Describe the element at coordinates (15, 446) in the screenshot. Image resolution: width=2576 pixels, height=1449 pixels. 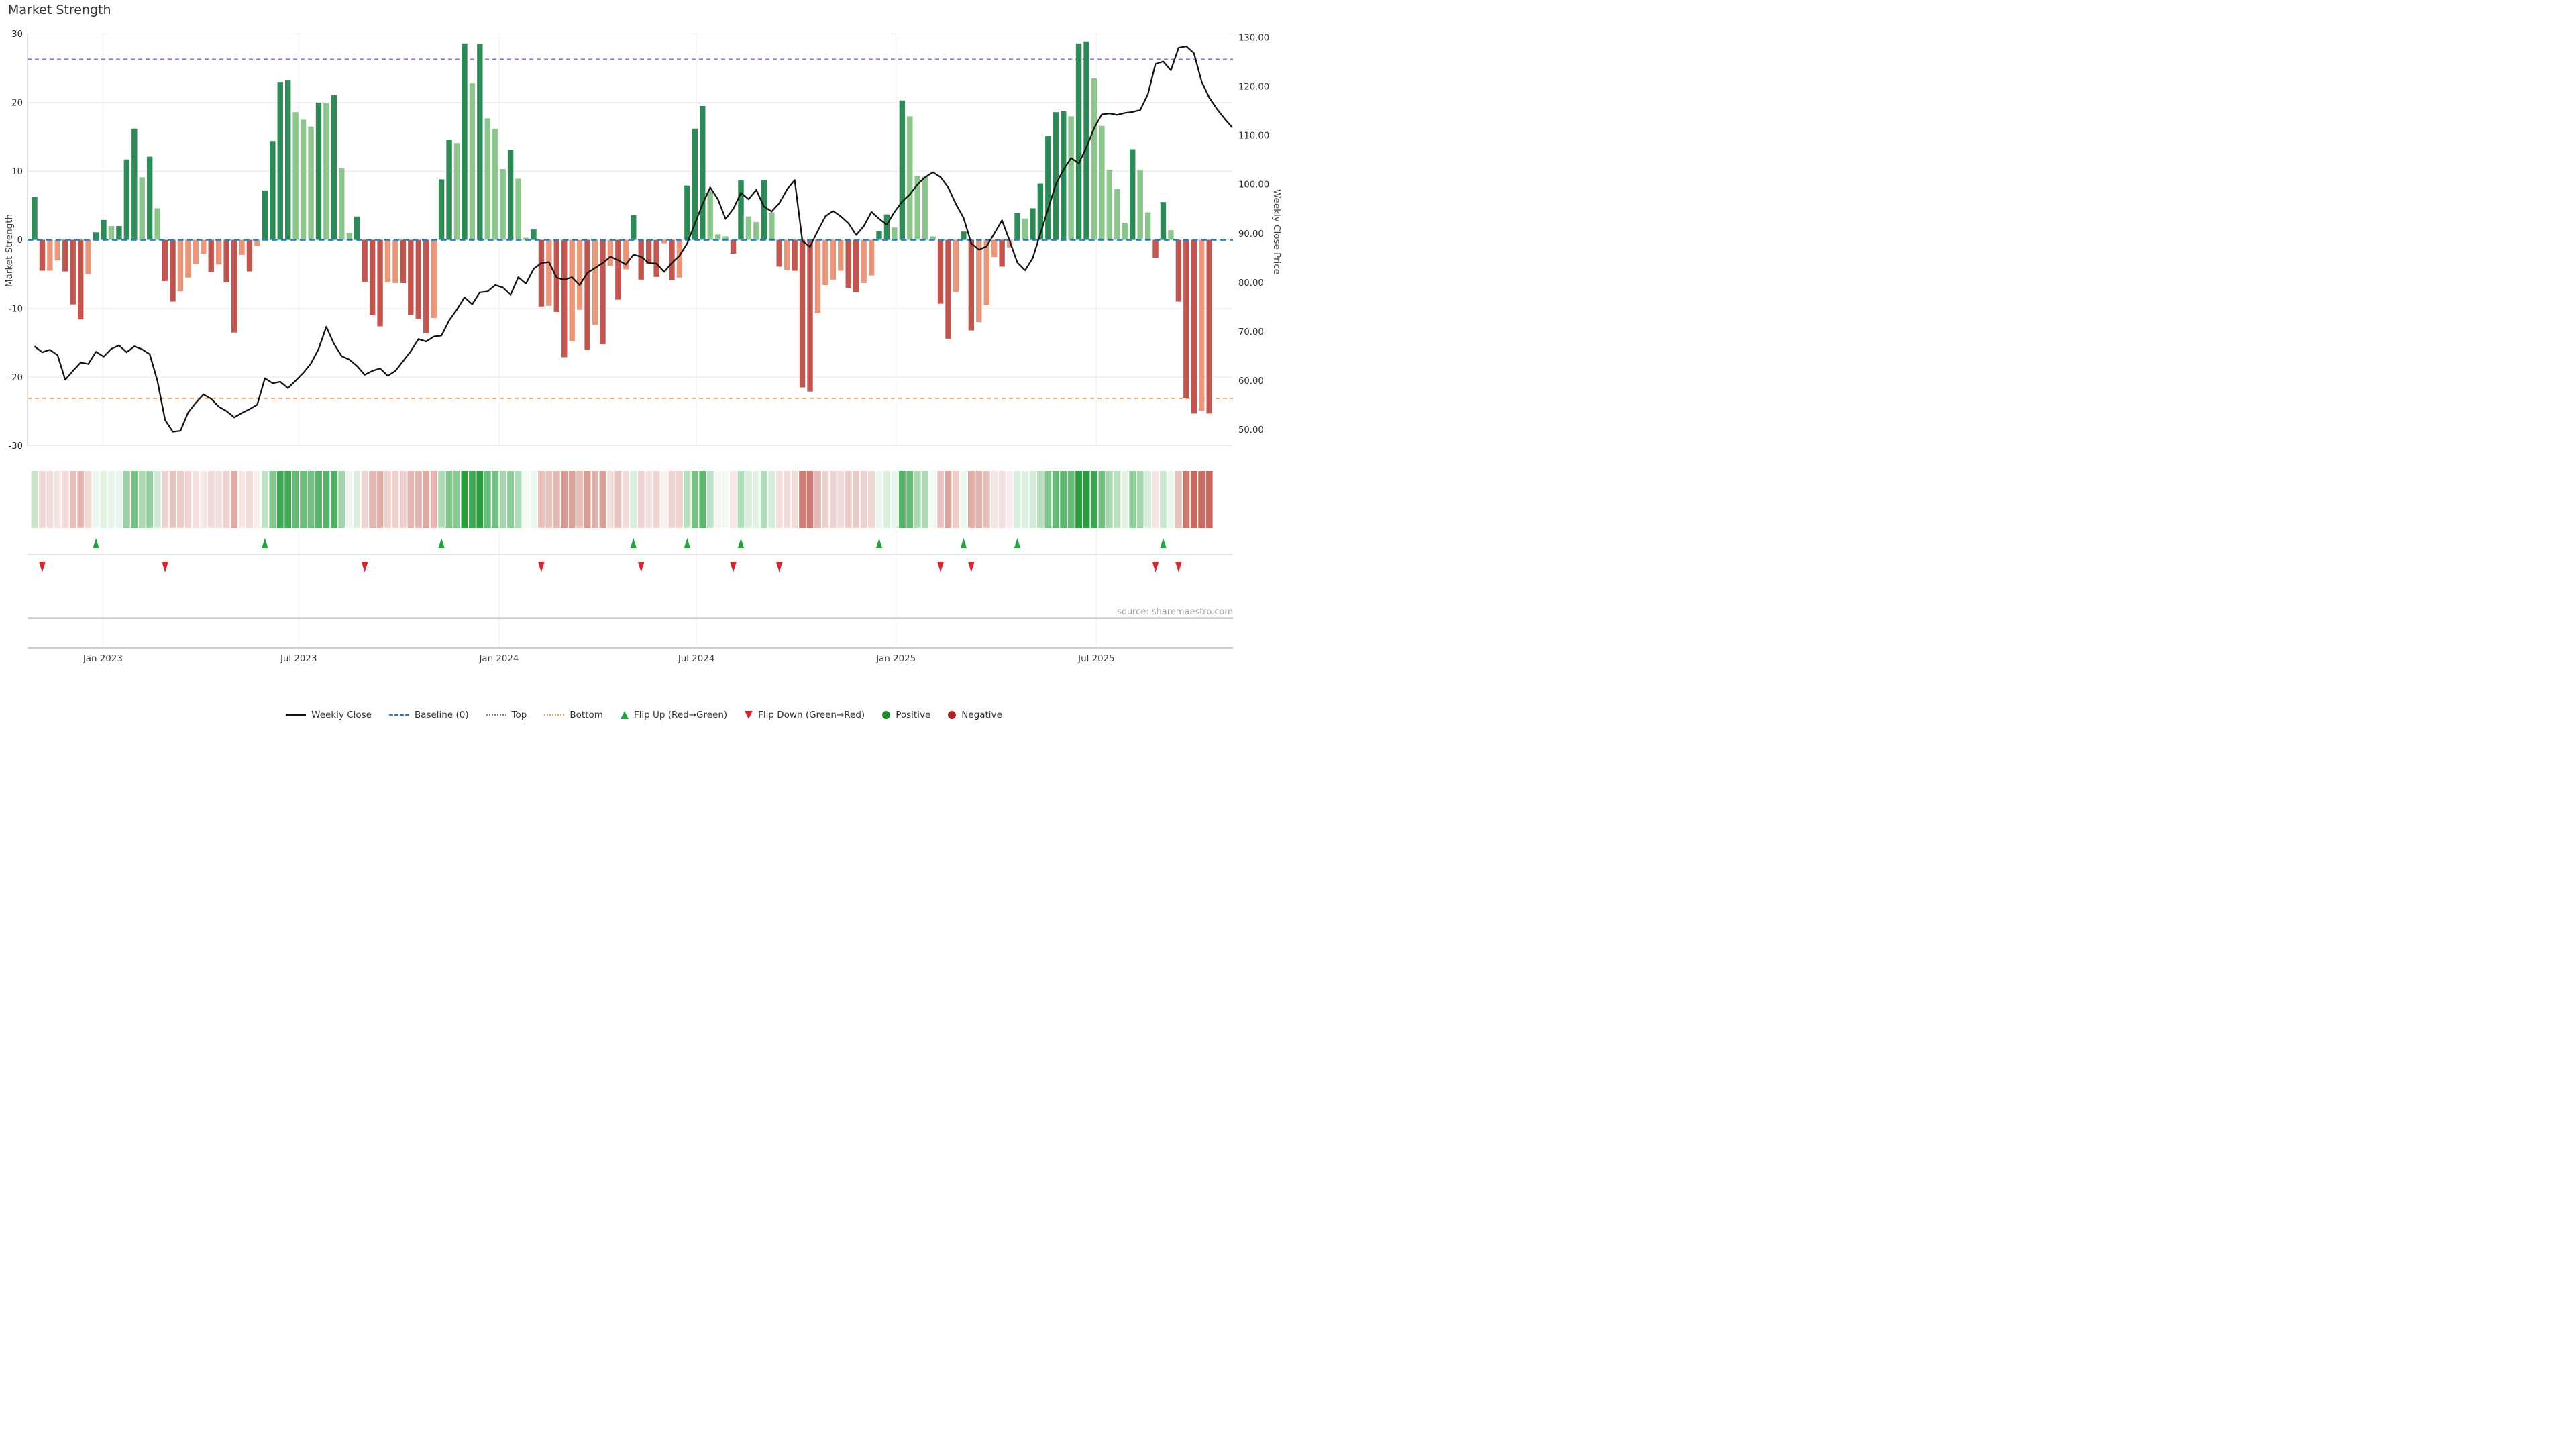
I see `y-tick-label: -30` at that location.